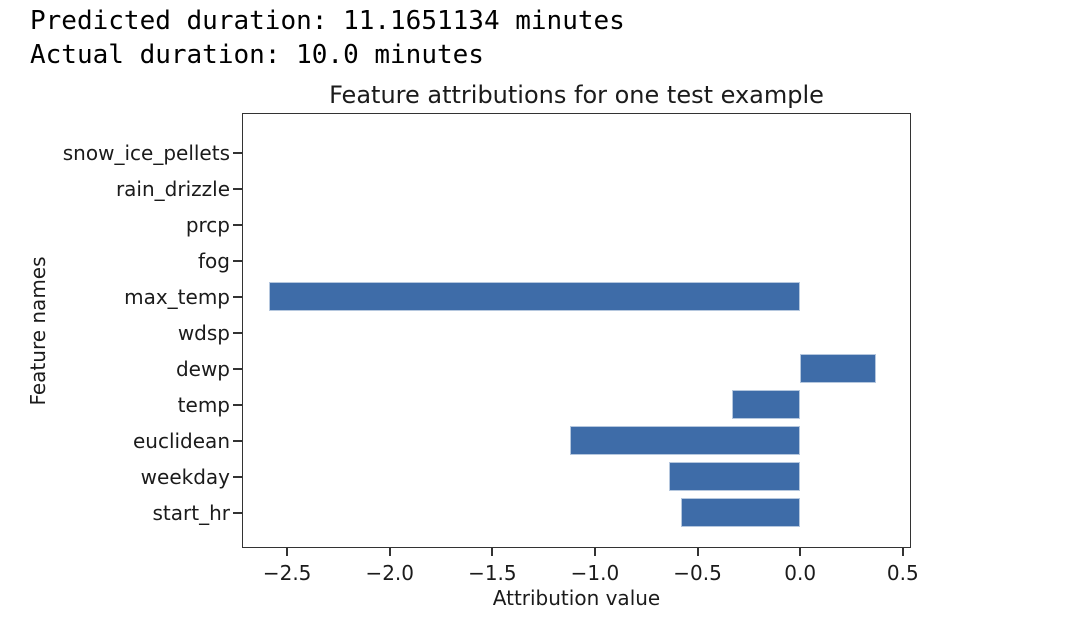  I want to click on bar-euclidean, so click(685, 440).